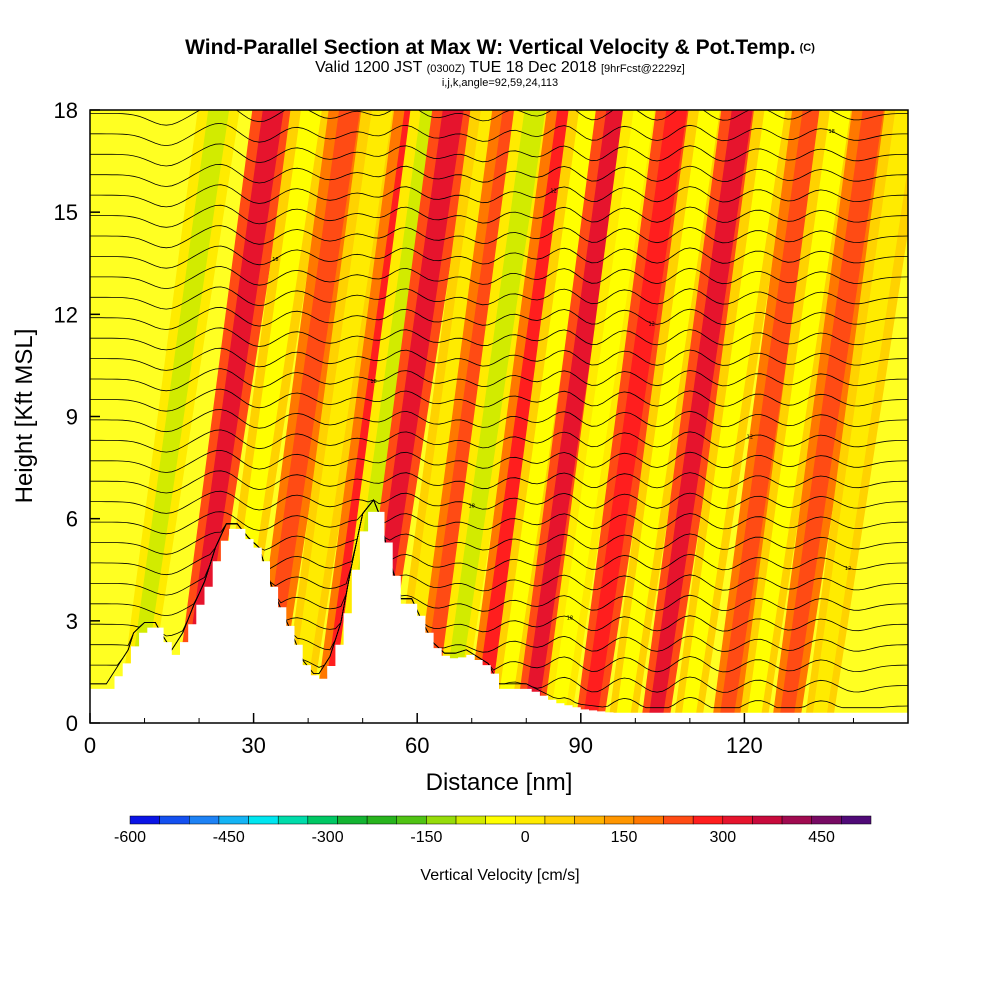 The height and width of the screenshot is (1000, 1000). I want to click on colorbar-tick-label: 0, so click(525, 837).